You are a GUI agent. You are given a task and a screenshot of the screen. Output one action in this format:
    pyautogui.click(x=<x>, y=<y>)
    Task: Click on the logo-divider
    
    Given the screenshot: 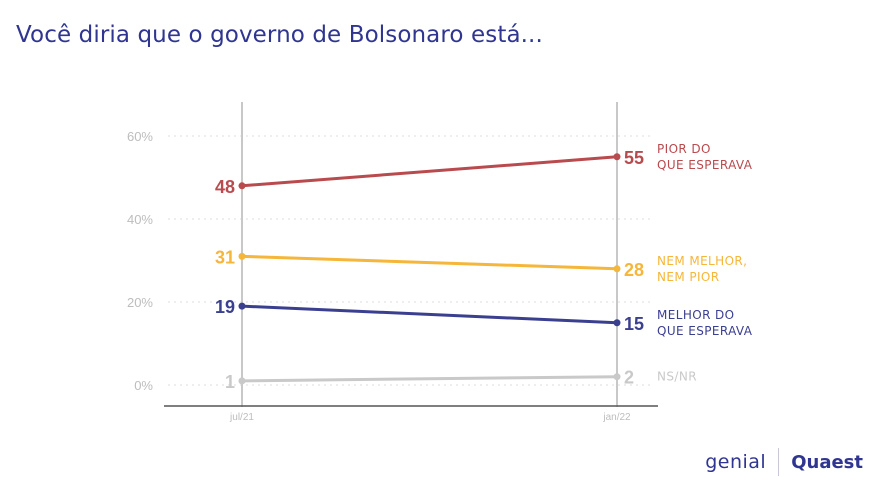 What is the action you would take?
    pyautogui.click(x=779, y=462)
    